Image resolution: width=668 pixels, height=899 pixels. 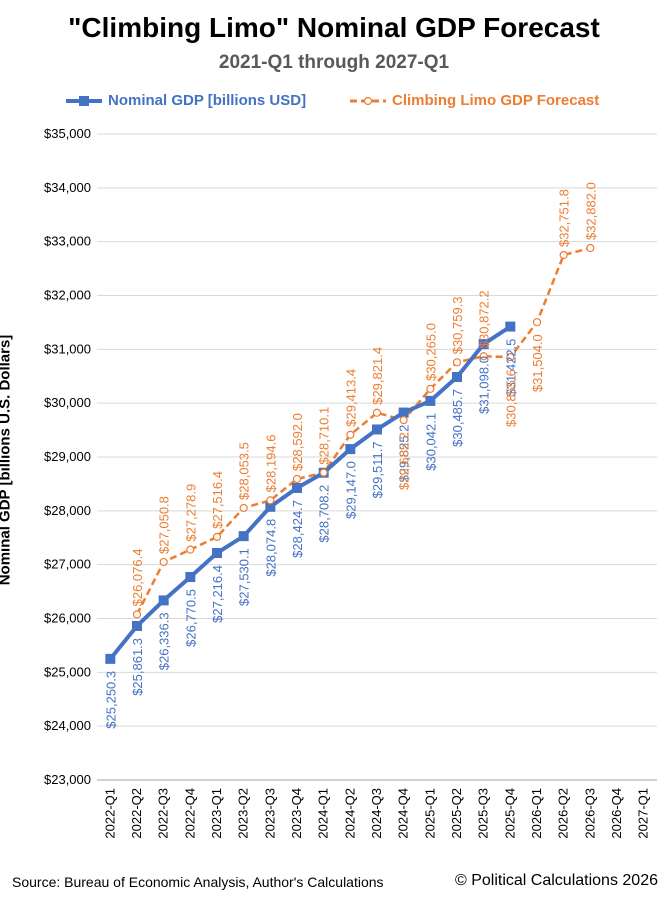 What do you see at coordinates (270, 464) in the screenshot?
I see `forecast-data-label: $28,194.6` at bounding box center [270, 464].